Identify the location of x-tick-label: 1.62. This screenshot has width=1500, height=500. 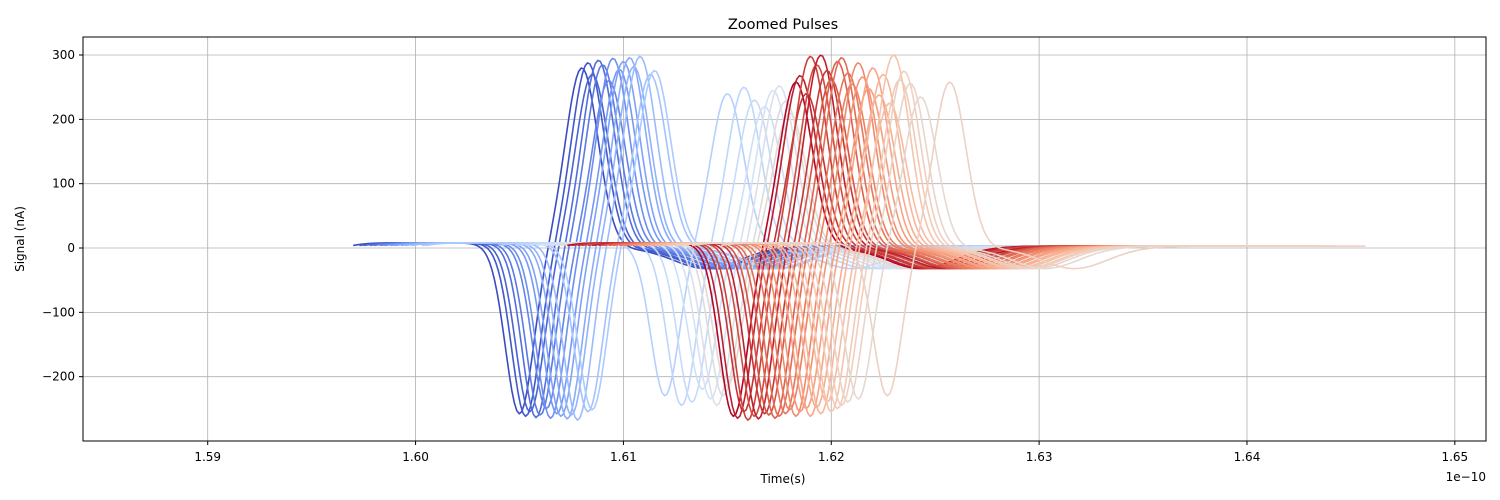
(831, 457).